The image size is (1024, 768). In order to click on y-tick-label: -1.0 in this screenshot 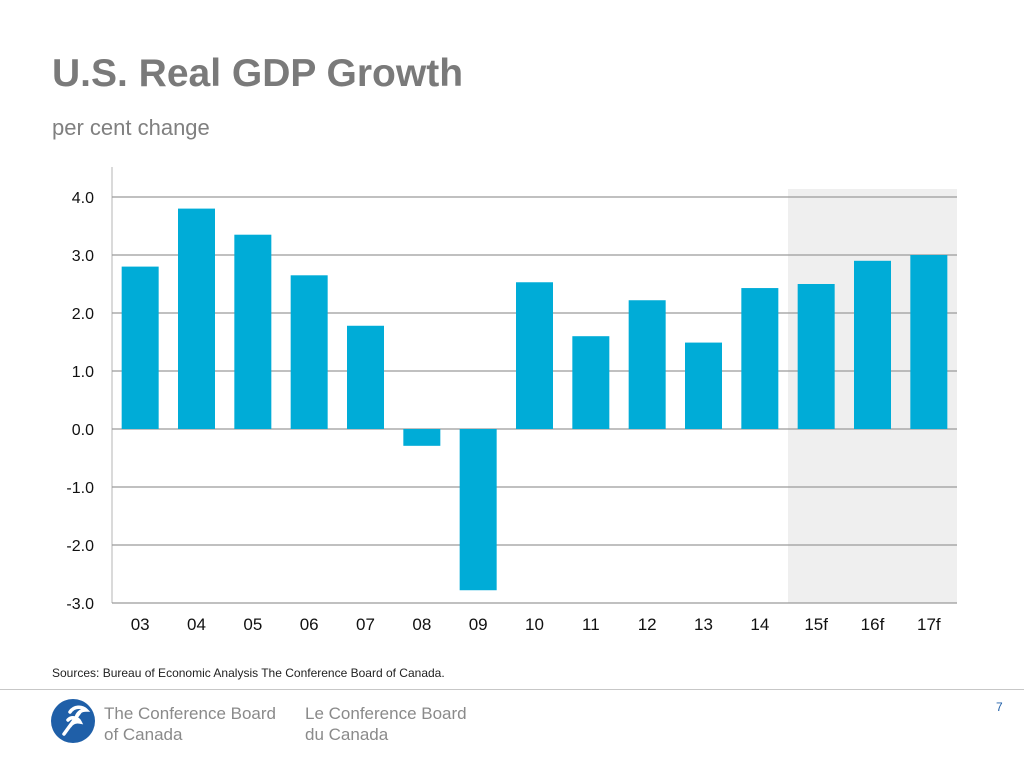, I will do `click(80, 488)`.